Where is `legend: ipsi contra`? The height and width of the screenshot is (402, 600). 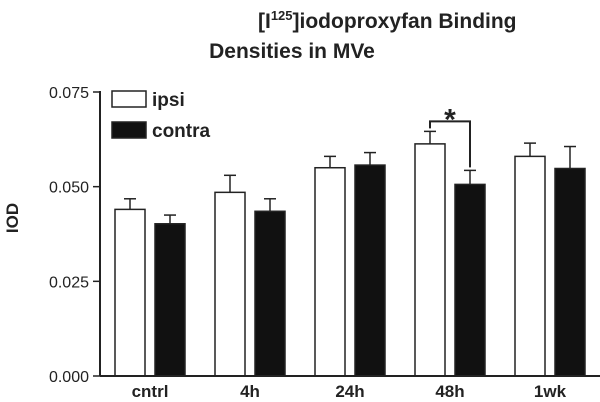
legend: ipsi contra is located at coordinates (161, 116).